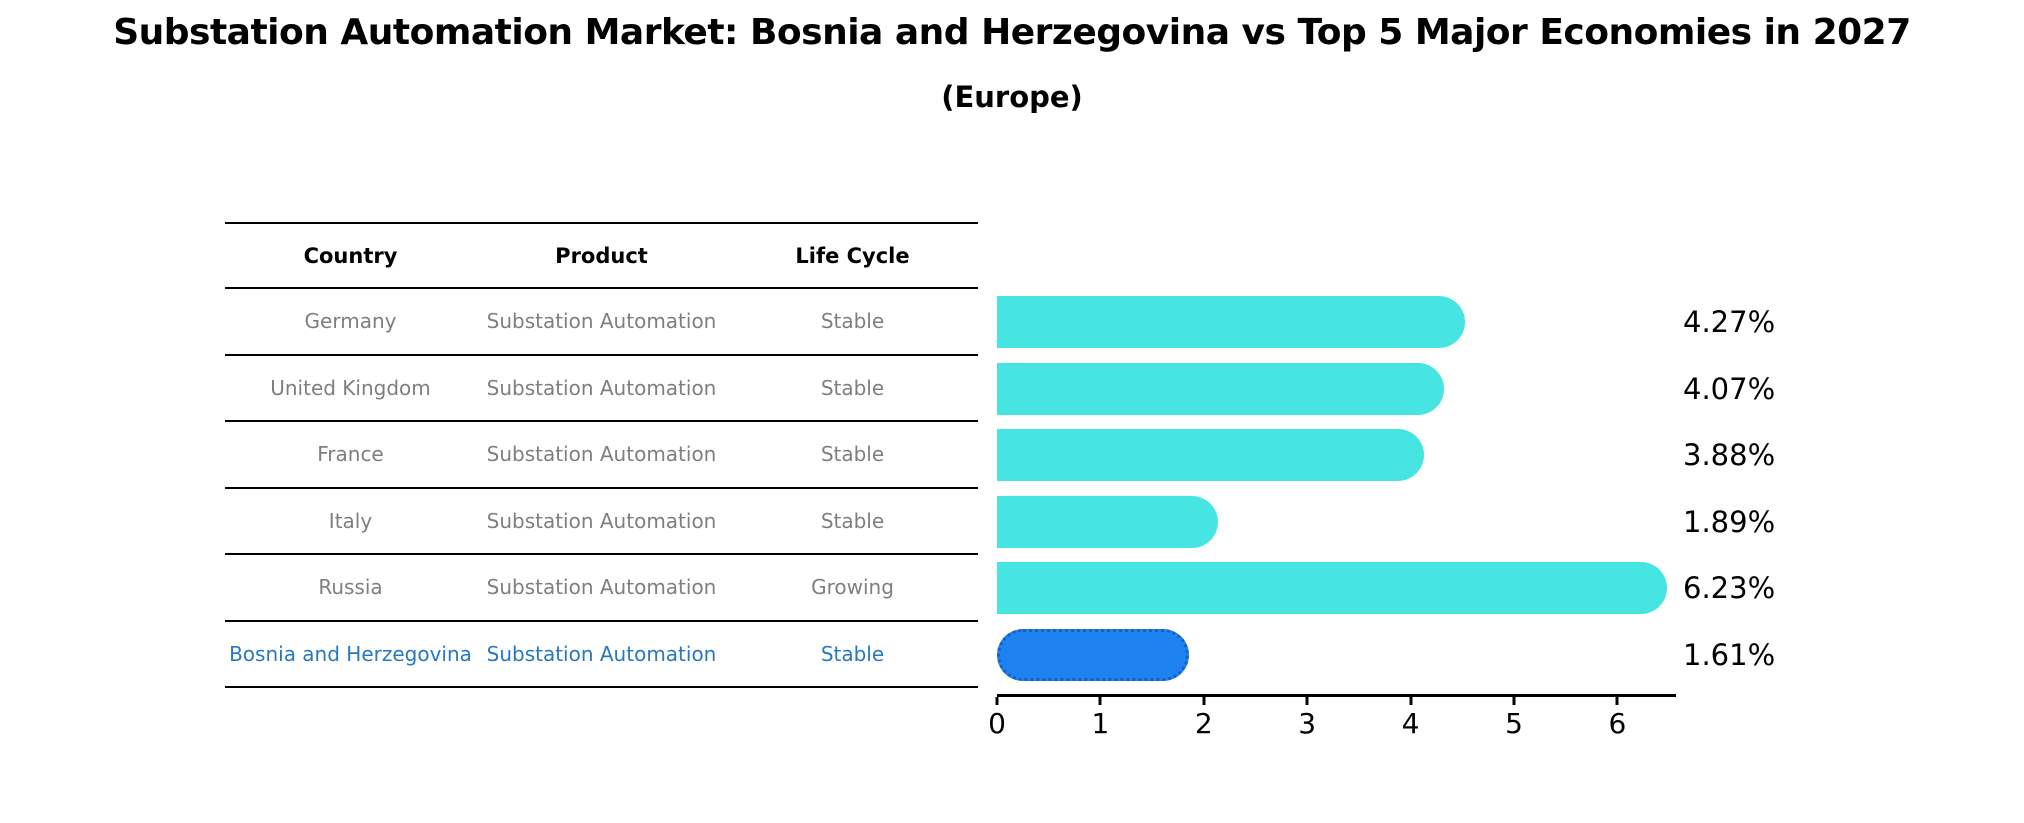  I want to click on x-tick-label-1: 1, so click(1100, 723).